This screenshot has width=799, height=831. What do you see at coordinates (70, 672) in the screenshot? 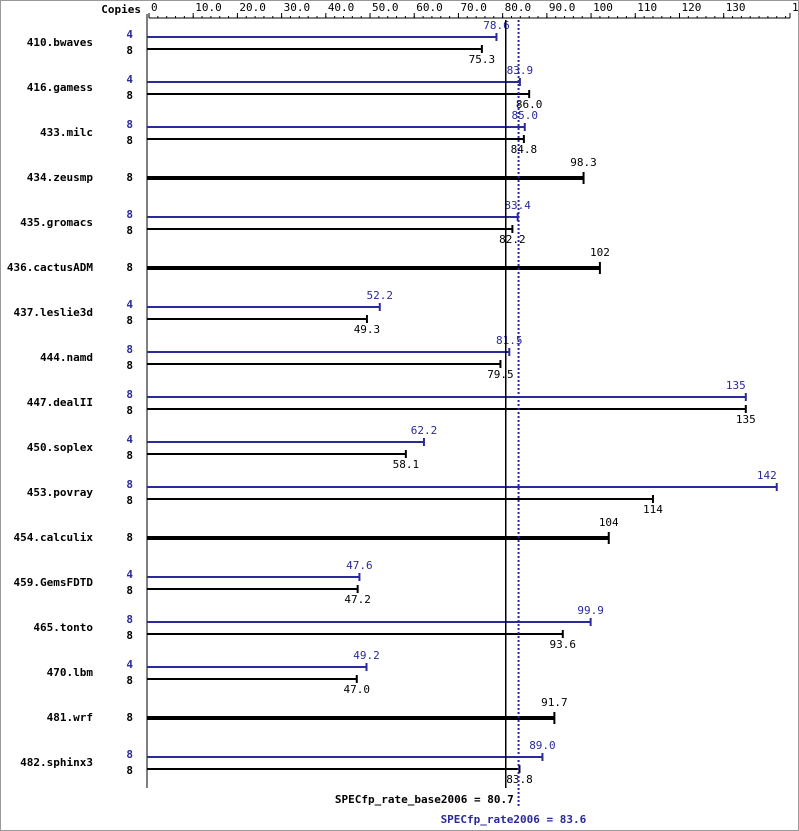
I see `benchmark-label: 470.lbm` at bounding box center [70, 672].